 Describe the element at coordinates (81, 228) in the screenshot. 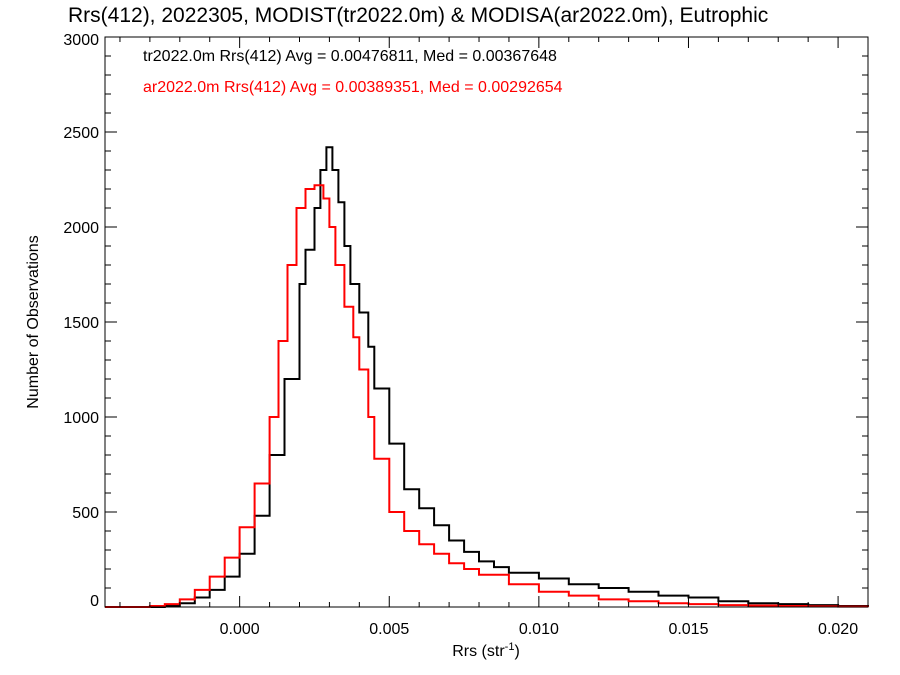

I see `y-tick-label: 2000` at that location.